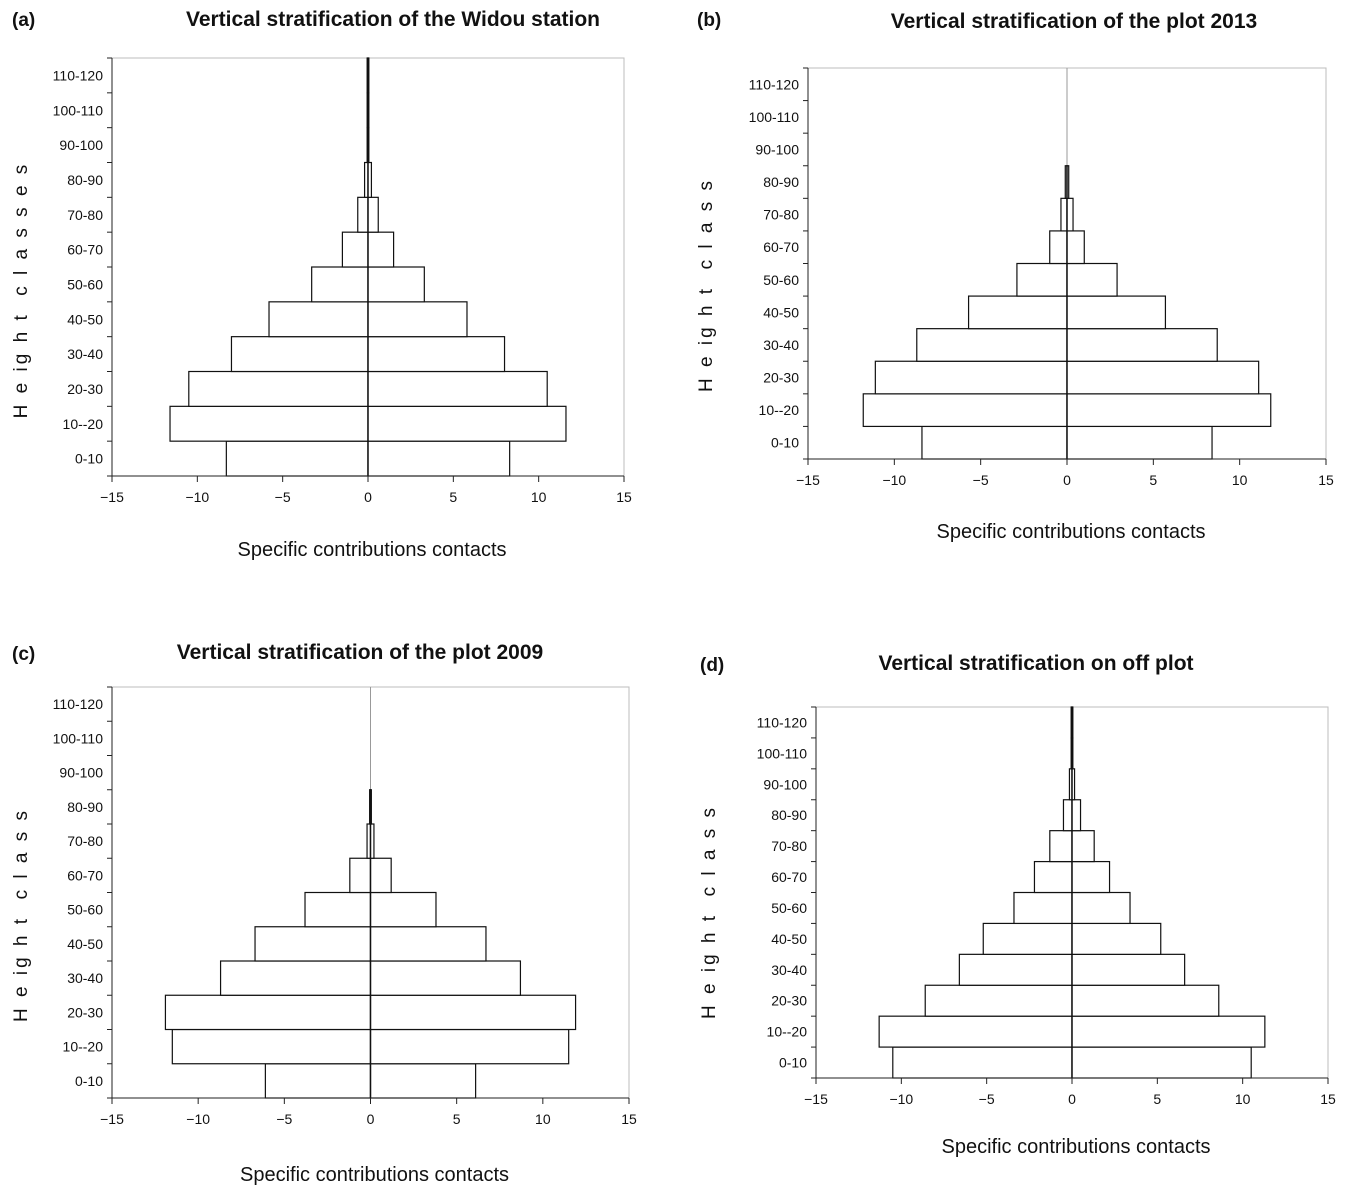 This screenshot has height=1185, width=1349. What do you see at coordinates (789, 1001) in the screenshot?
I see `y-tick-label: 20-30` at bounding box center [789, 1001].